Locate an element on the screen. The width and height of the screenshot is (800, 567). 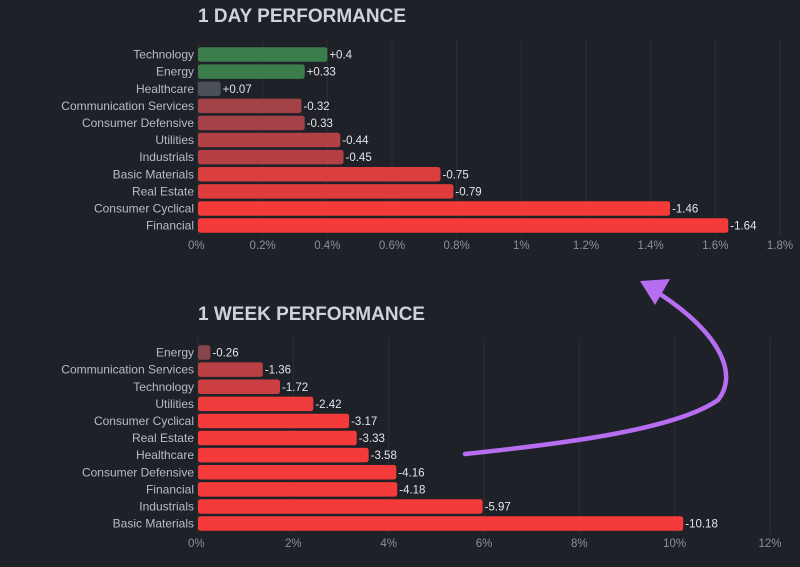
day-x-tick-label: 0% is located at coordinates (196, 246).